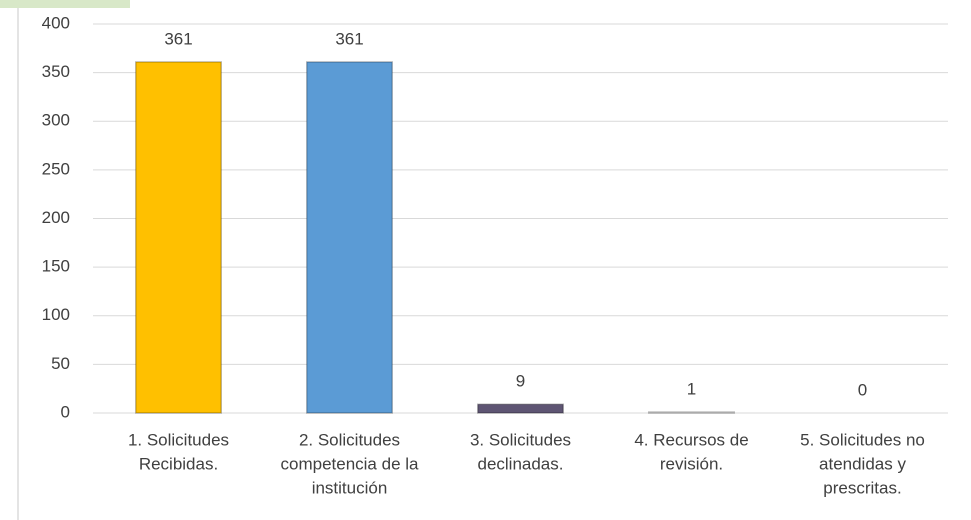 This screenshot has height=520, width=971. What do you see at coordinates (520, 463) in the screenshot?
I see `x-tick-label: declinadas.` at bounding box center [520, 463].